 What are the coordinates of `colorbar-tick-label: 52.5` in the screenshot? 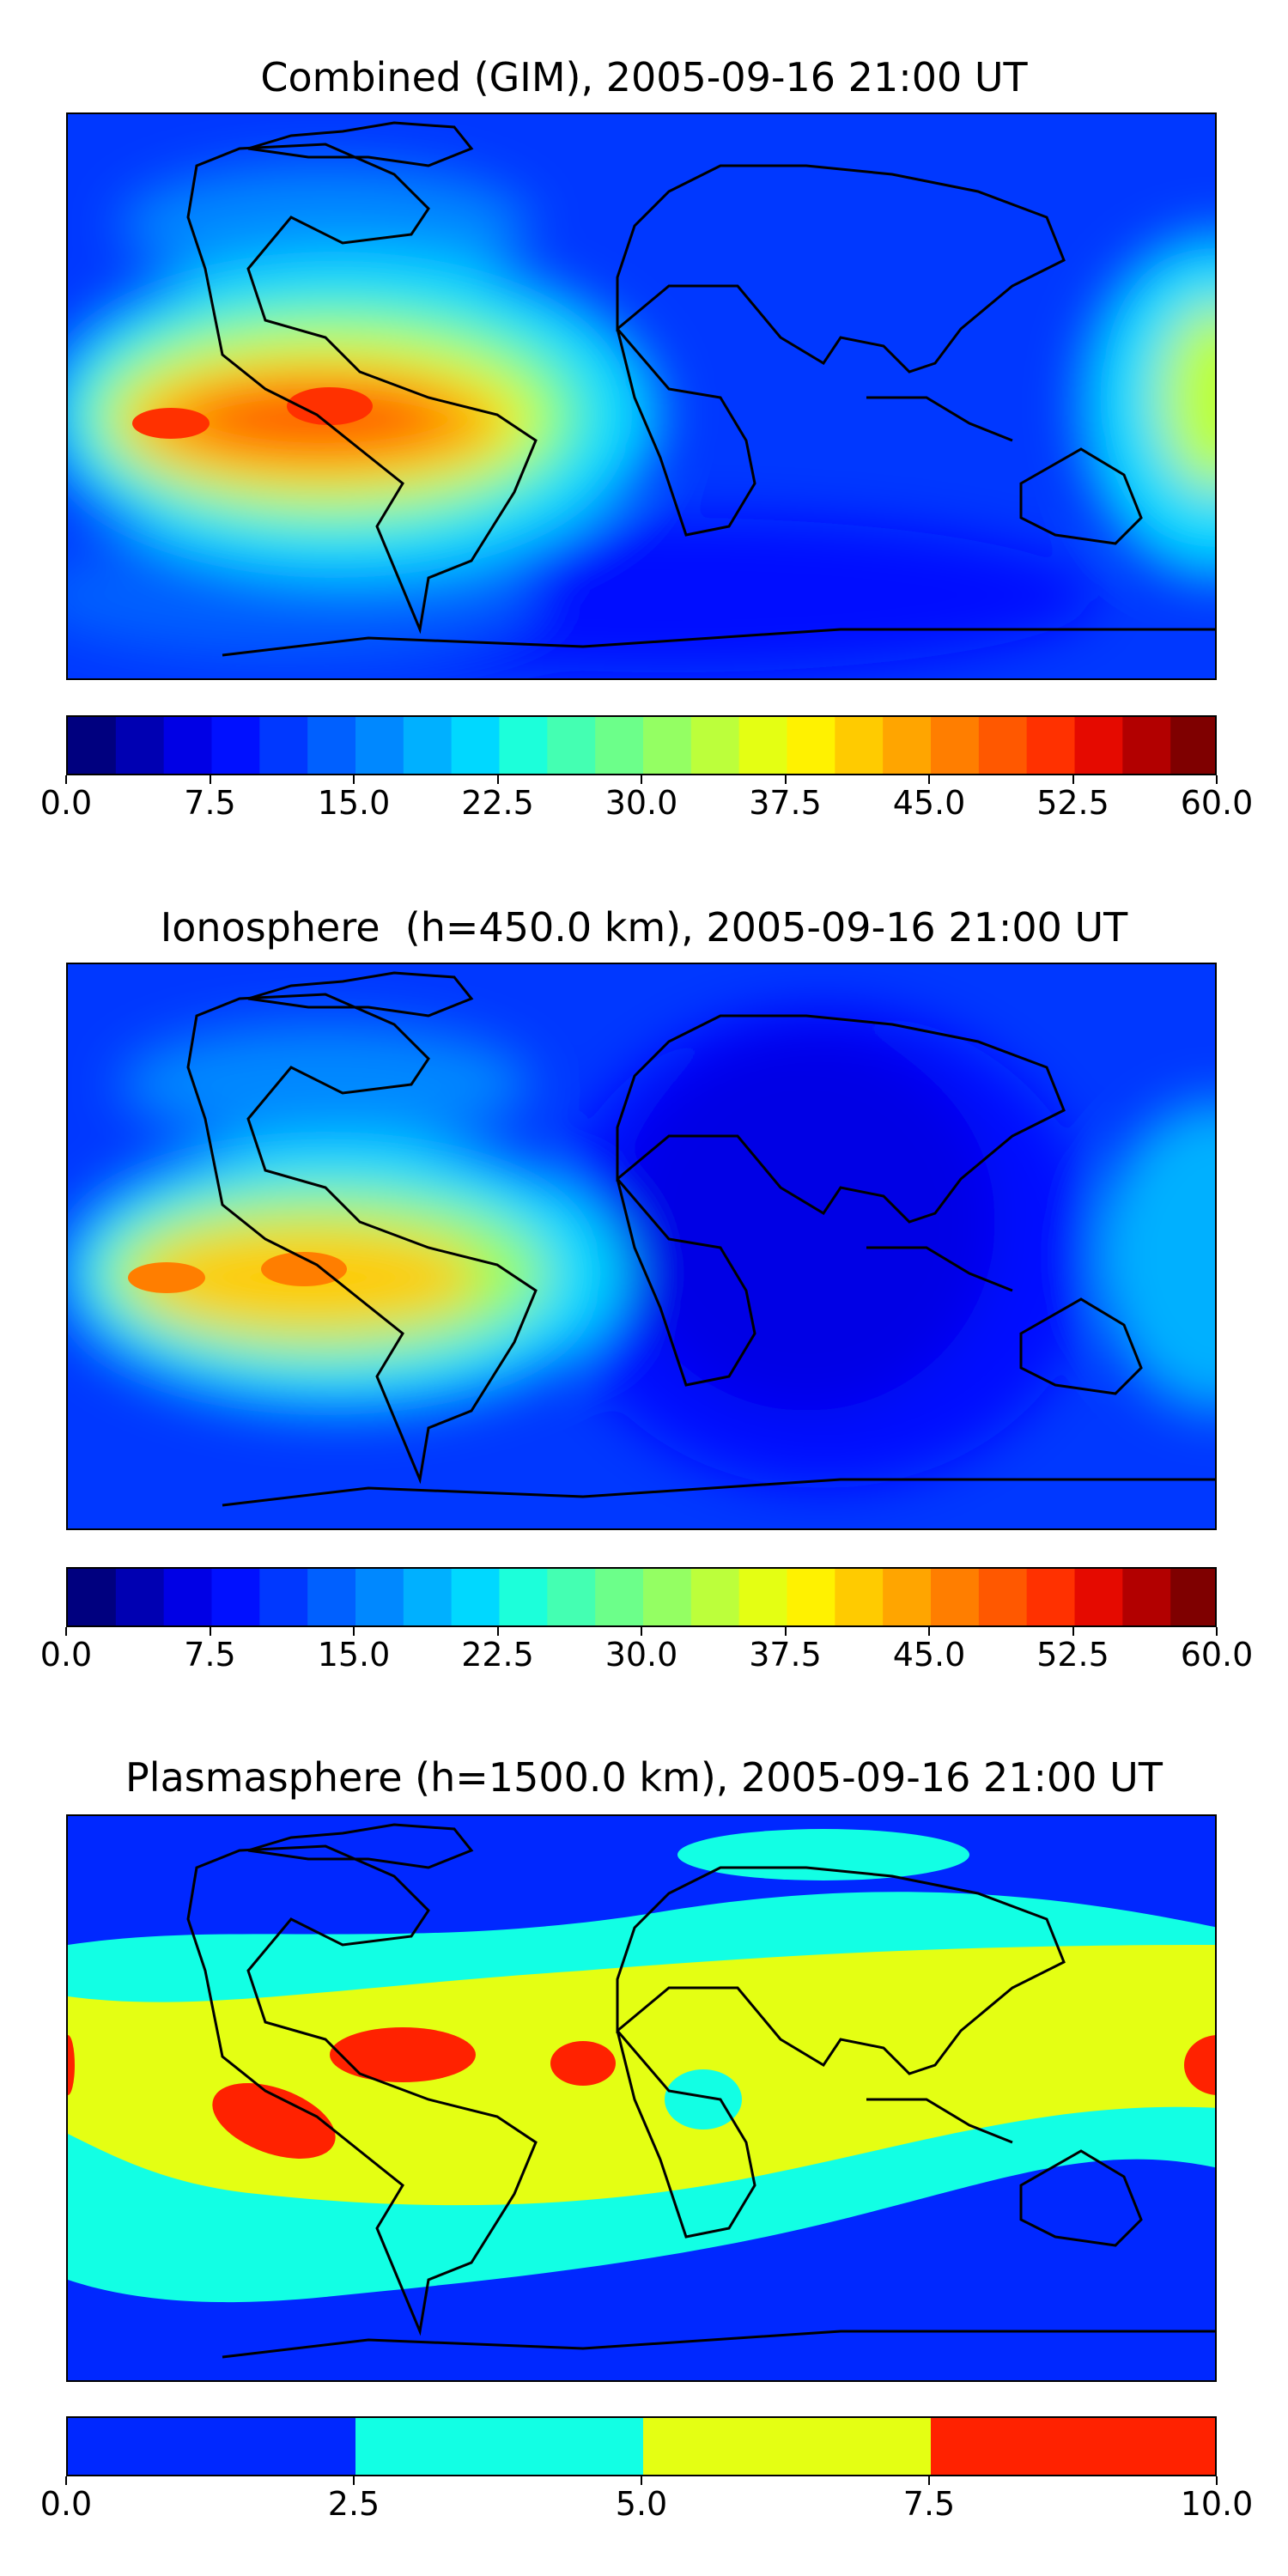 It's located at (1072, 803).